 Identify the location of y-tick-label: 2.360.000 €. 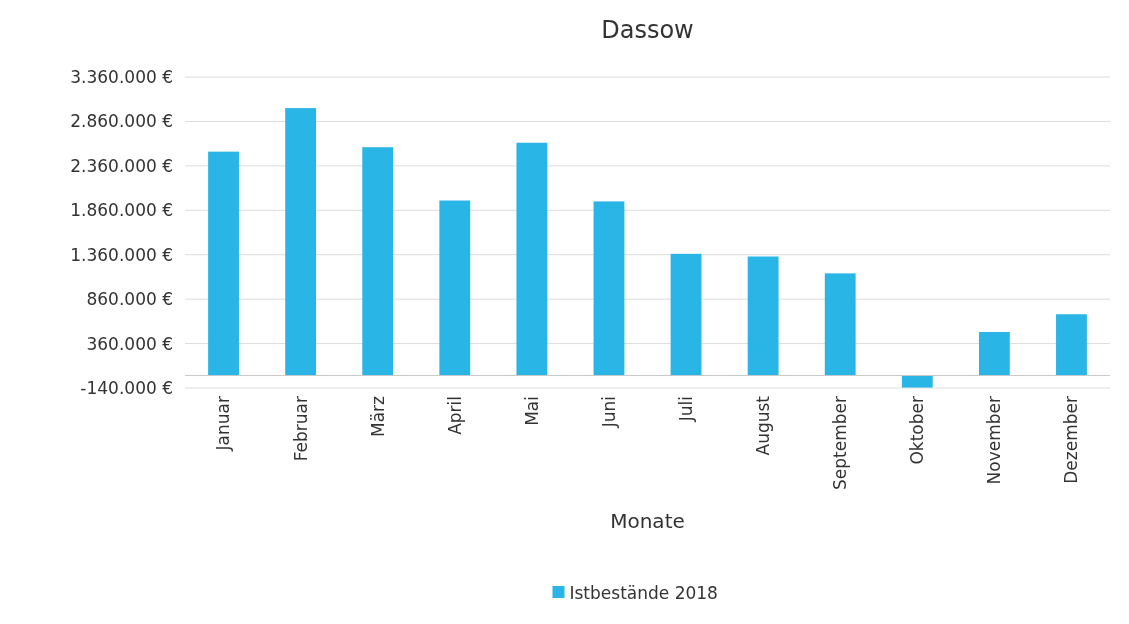
(121, 165).